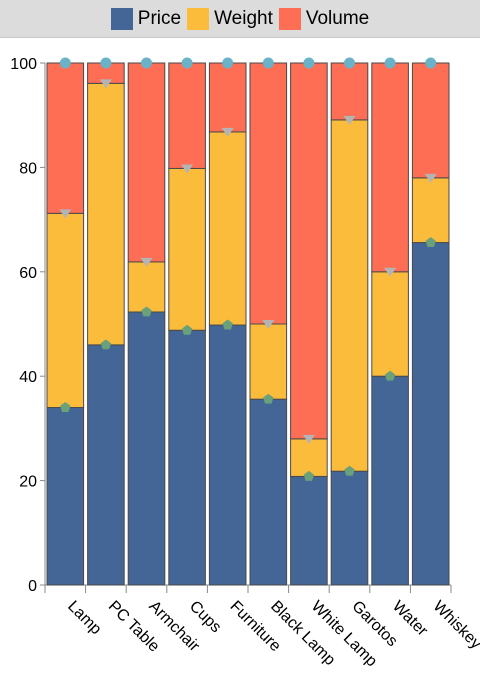 This screenshot has width=480, height=688. What do you see at coordinates (28, 377) in the screenshot?
I see `y-tick-label: 40` at bounding box center [28, 377].